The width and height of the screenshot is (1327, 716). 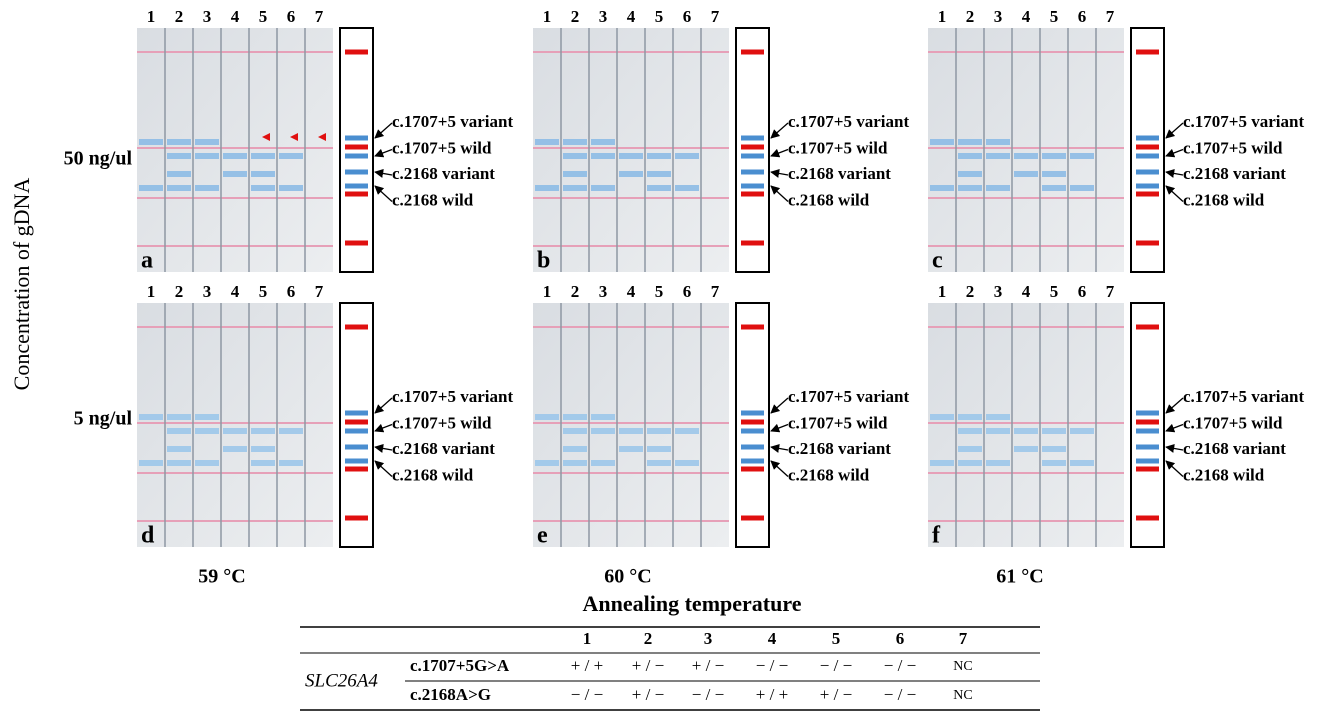 What do you see at coordinates (942, 16) in the screenshot?
I see `lane-number: 1` at bounding box center [942, 16].